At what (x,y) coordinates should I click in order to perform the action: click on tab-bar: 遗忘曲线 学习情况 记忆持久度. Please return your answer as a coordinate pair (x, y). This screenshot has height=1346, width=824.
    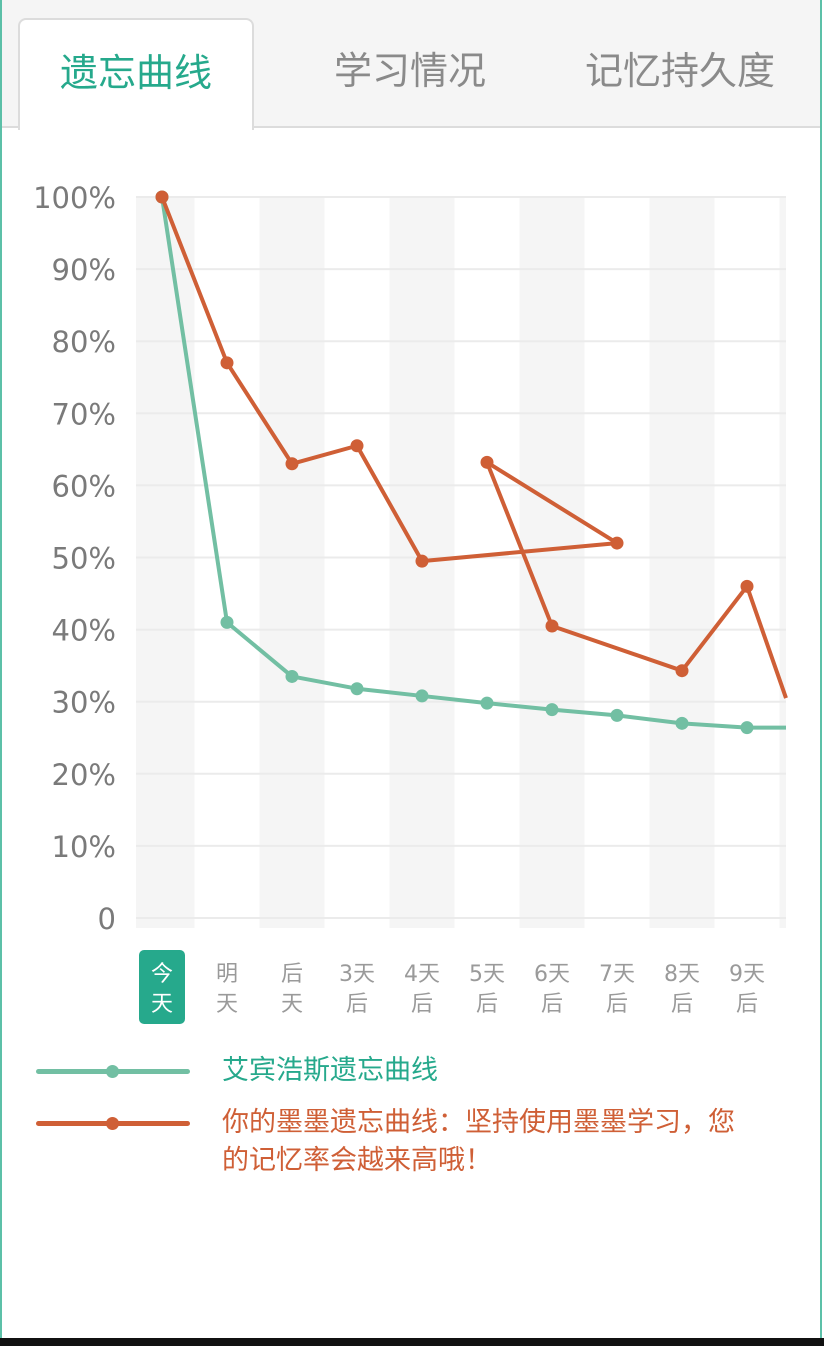
    Looking at the image, I should click on (411, 65).